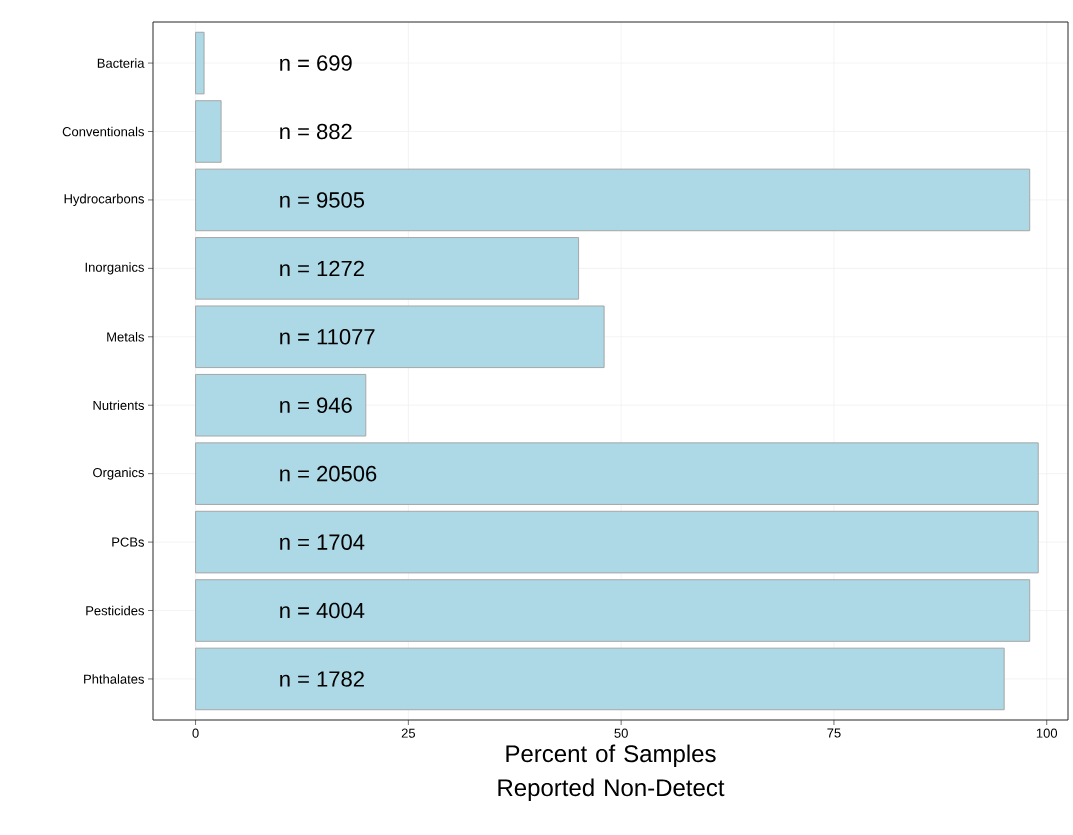 Image resolution: width=1073 pixels, height=835 pixels. Describe the element at coordinates (1047, 733) in the screenshot. I see `x-tick-label: 100` at that location.